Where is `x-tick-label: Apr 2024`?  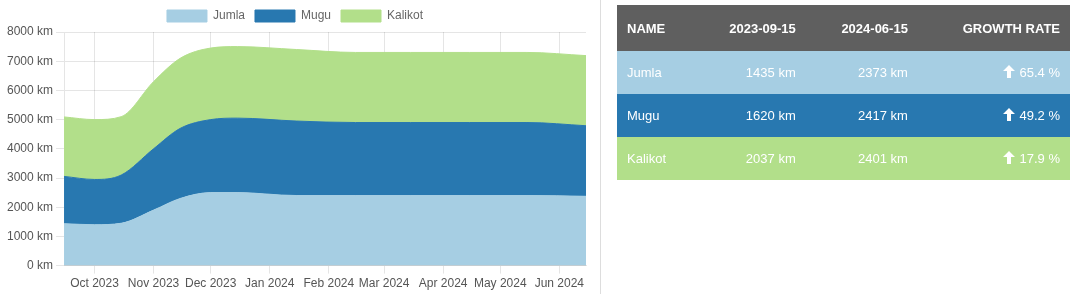
x-tick-label: Apr 2024 is located at coordinates (443, 283).